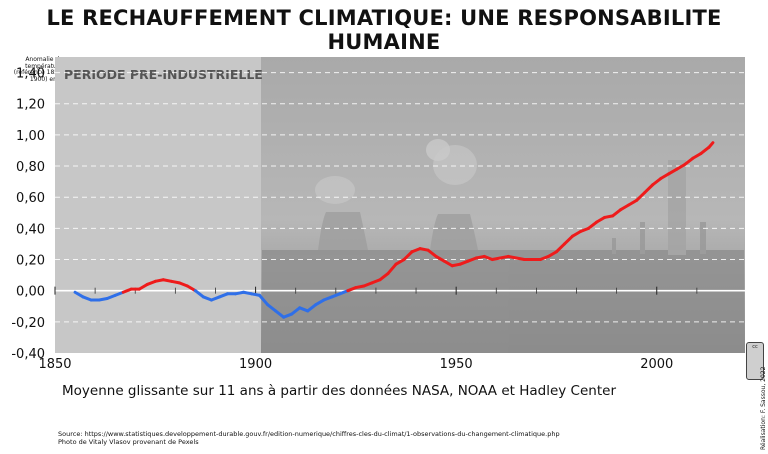 The width and height of the screenshot is (768, 454). I want to click on x-tick-label: 2000, so click(656, 364).